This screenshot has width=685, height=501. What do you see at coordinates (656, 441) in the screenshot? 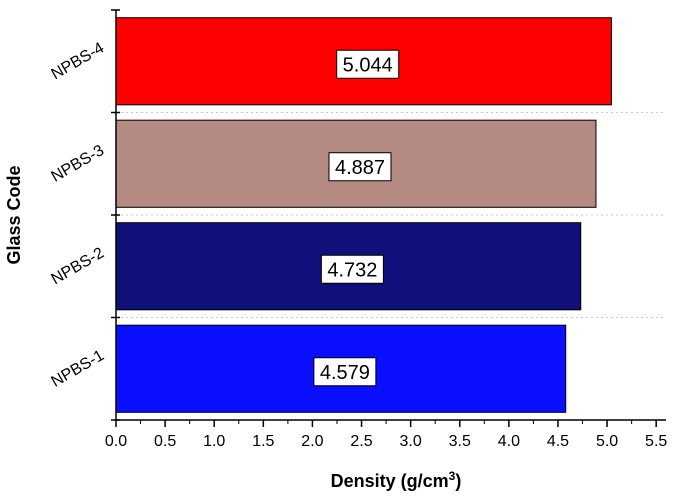
I see `x-tick-label: 5.5` at bounding box center [656, 441].